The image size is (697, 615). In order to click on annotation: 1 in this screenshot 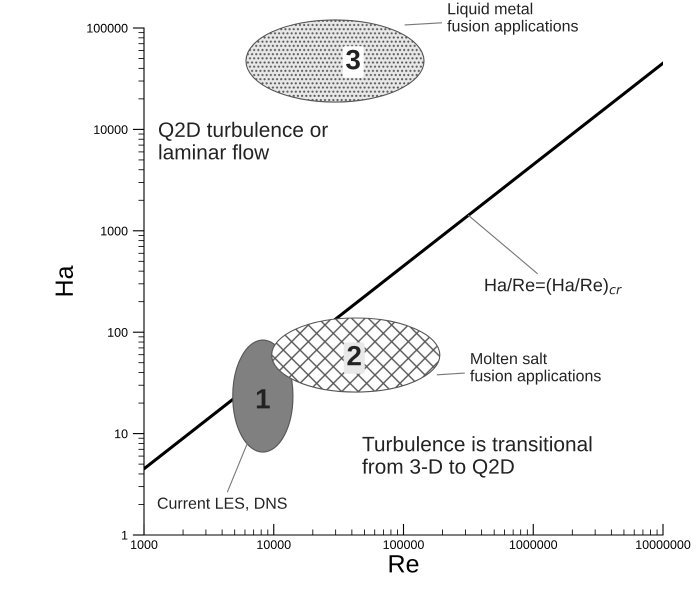, I will do `click(263, 398)`.